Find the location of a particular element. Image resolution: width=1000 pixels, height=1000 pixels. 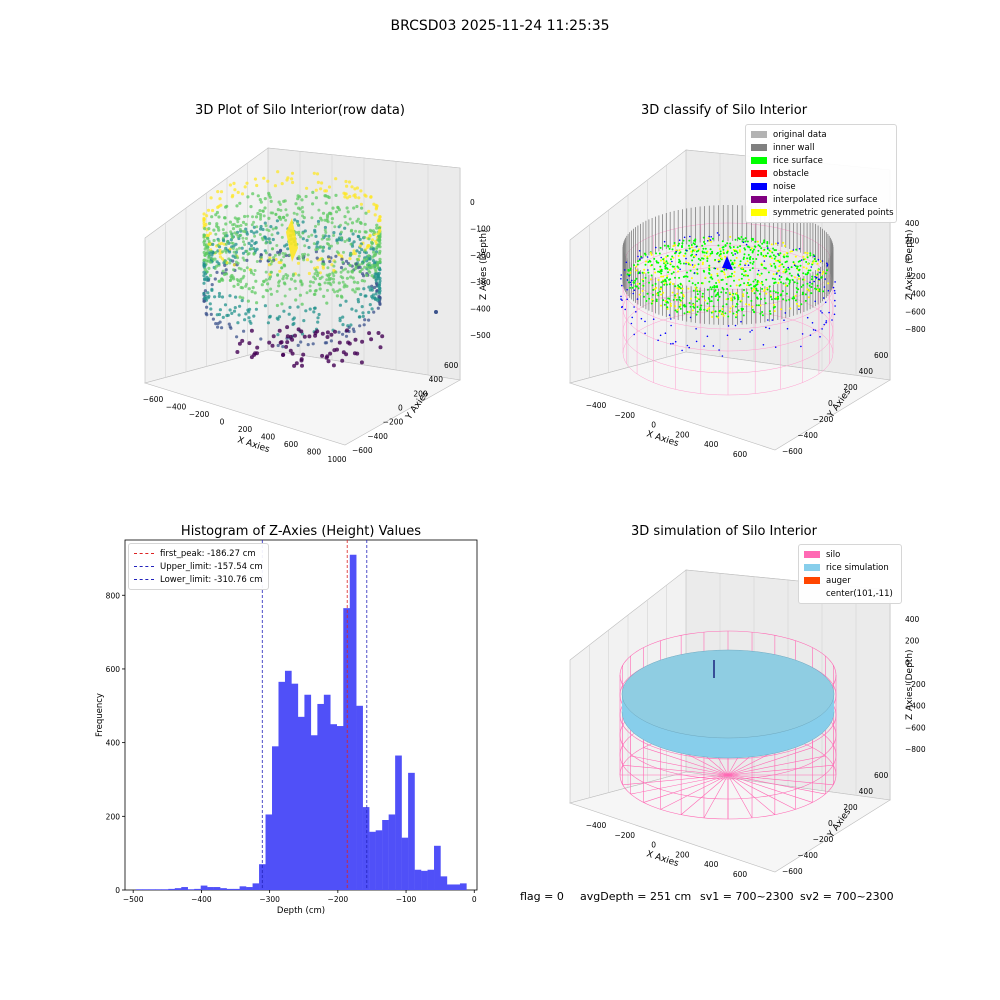

status-sv1: sv1 = 700~2300 is located at coordinates (747, 896).